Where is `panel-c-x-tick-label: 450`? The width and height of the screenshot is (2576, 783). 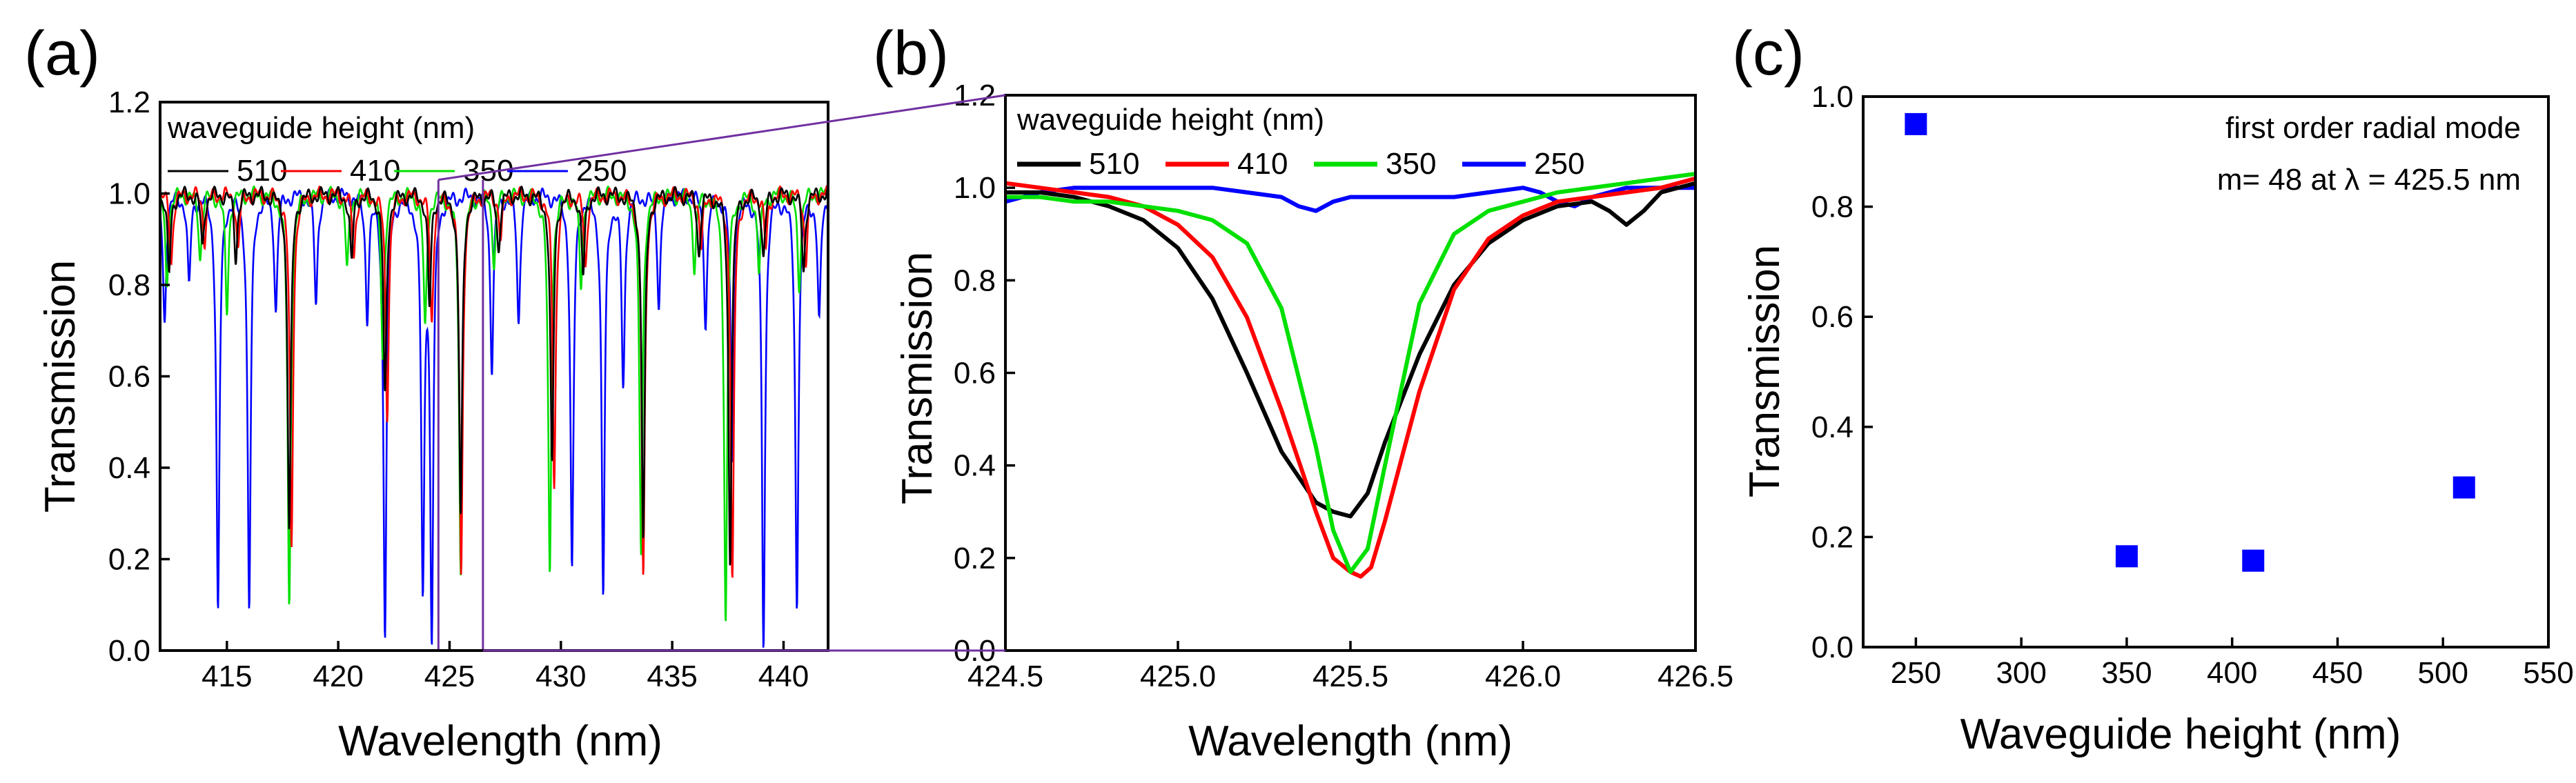 panel-c-x-tick-label: 450 is located at coordinates (2337, 673).